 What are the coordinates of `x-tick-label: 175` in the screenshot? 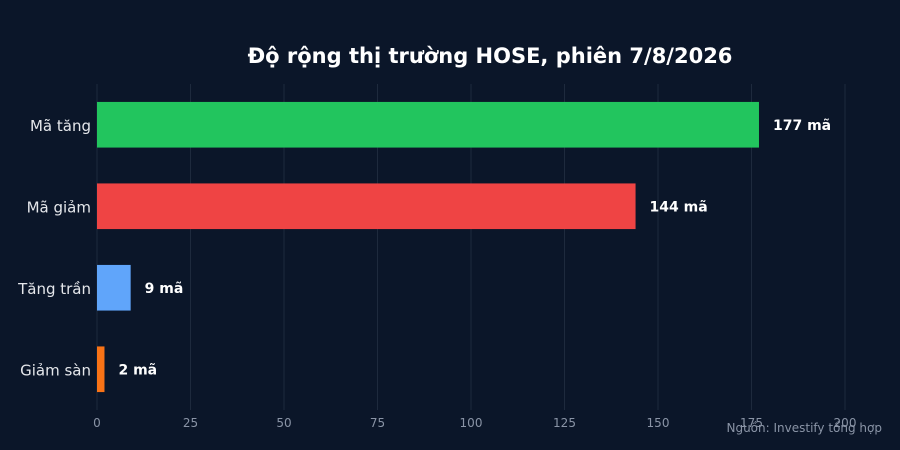 It's located at (751, 423).